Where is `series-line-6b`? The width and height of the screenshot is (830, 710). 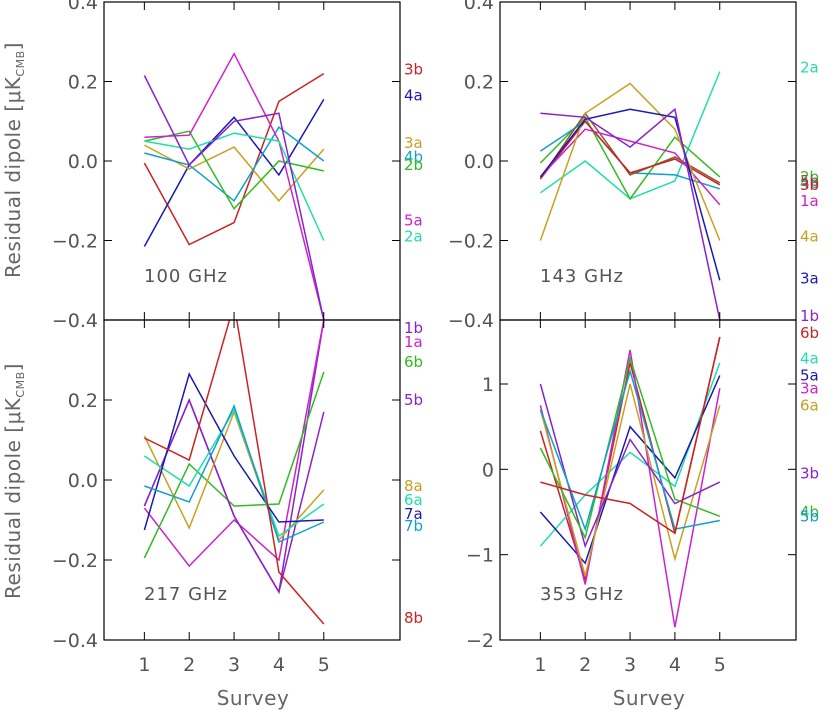
series-line-6b is located at coordinates (234, 465).